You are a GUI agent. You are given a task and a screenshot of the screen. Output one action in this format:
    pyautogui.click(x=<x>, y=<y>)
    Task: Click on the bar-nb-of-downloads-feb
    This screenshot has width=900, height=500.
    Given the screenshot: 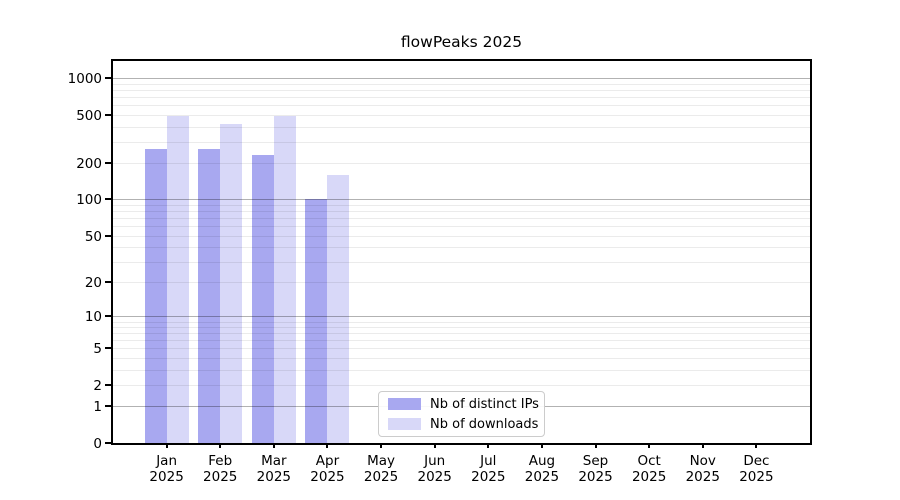 What is the action you would take?
    pyautogui.click(x=231, y=283)
    